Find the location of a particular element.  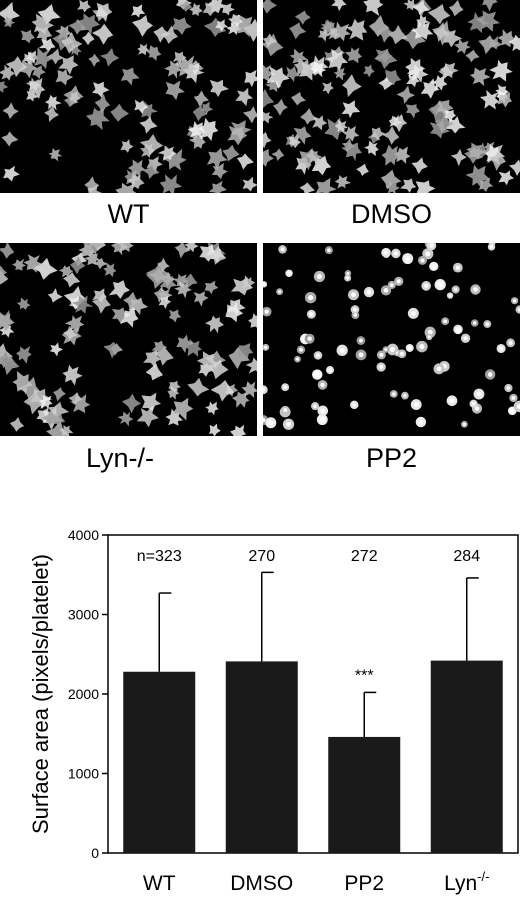

panel-label-dmso: DMSO is located at coordinates (391, 214).